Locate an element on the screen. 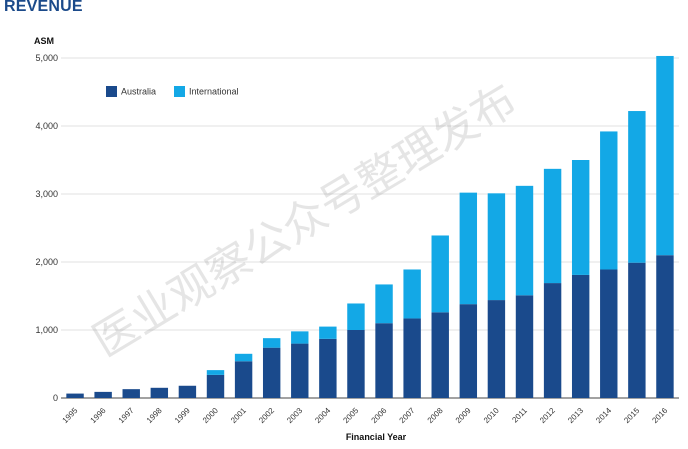 The width and height of the screenshot is (688, 449). x-tick-label: 2004 is located at coordinates (322, 415).